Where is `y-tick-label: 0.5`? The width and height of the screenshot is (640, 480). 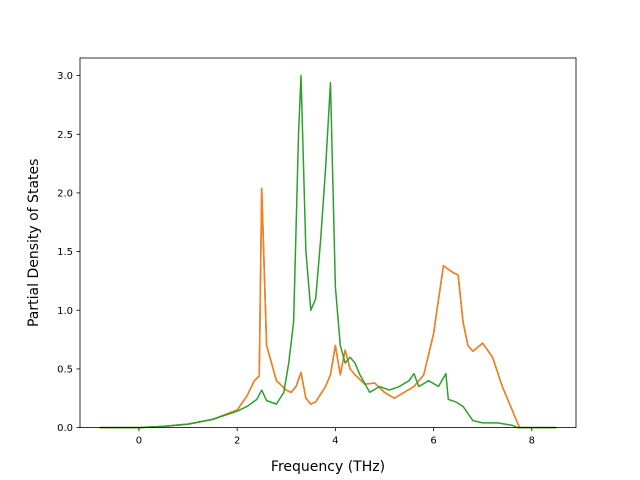 y-tick-label: 0.5 is located at coordinates (65, 369).